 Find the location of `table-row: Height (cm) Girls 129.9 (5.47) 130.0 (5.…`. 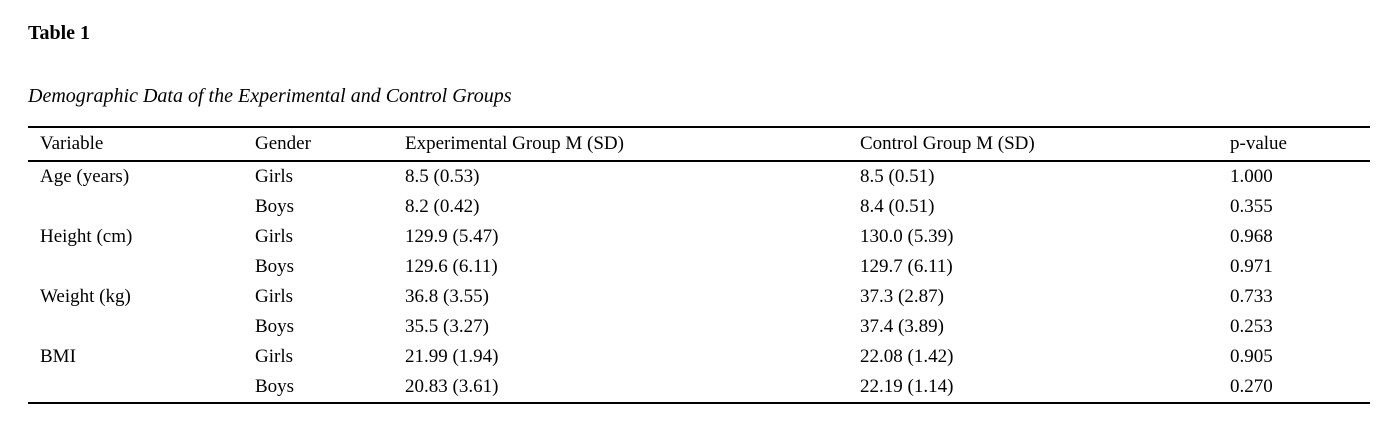

table-row: Height (cm) Girls 129.9 (5.47) 130.0 (5.… is located at coordinates (699, 237).